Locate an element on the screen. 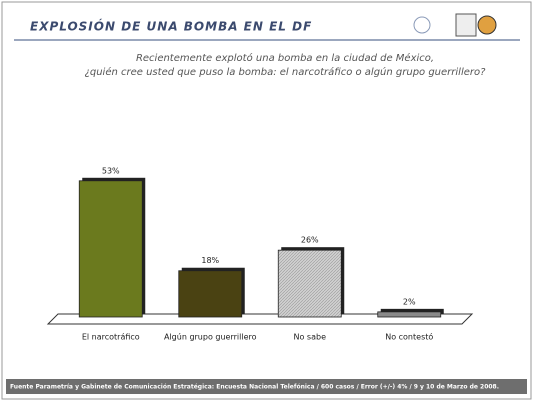  footer-bar is located at coordinates (266, 386).